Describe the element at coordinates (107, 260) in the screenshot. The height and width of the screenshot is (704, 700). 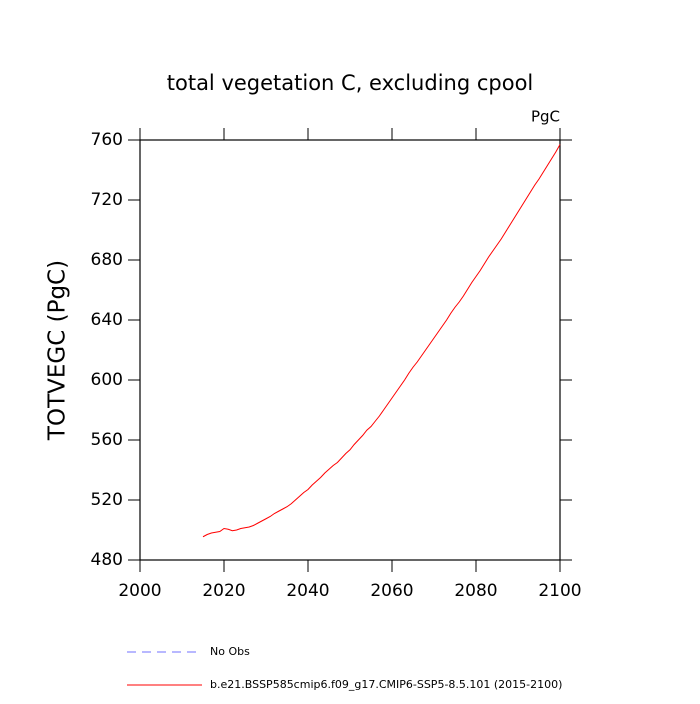
I see `y-tick-label: 680` at that location.